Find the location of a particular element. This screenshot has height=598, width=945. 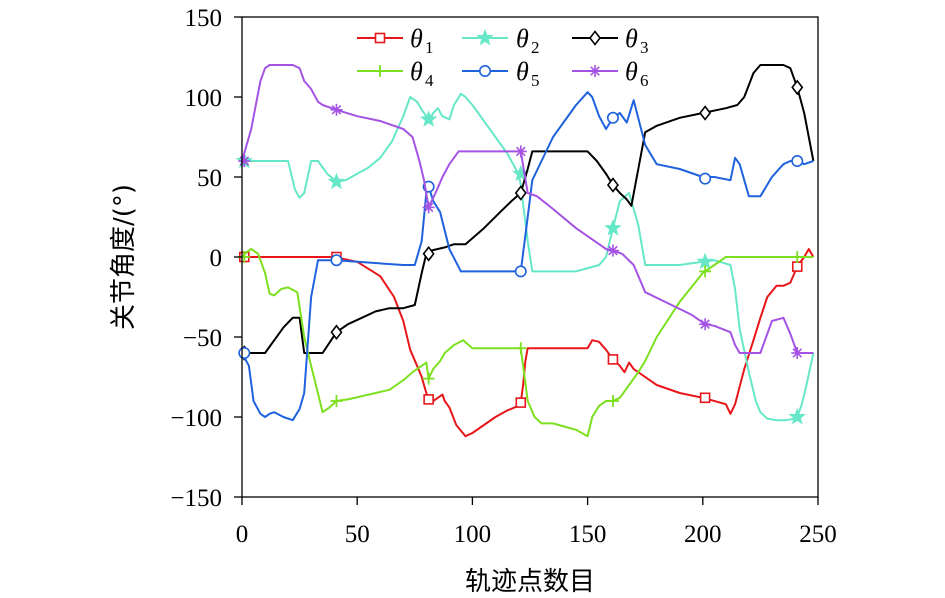

legend: θ 1 θ 2 θ 3 θ 4 θ 5 is located at coordinates (503, 57).